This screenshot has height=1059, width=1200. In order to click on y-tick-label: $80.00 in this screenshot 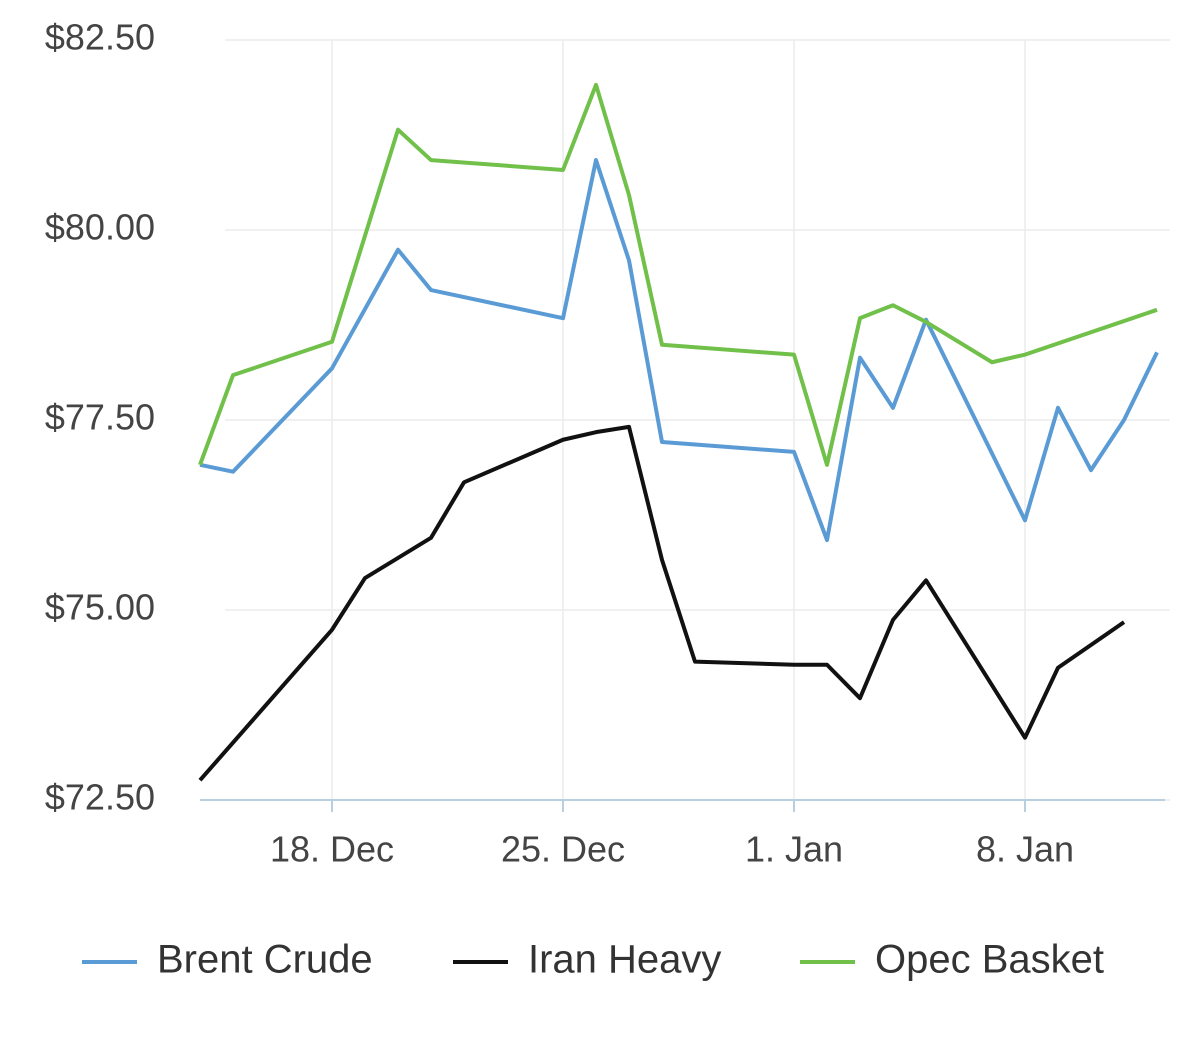, I will do `click(100, 227)`.